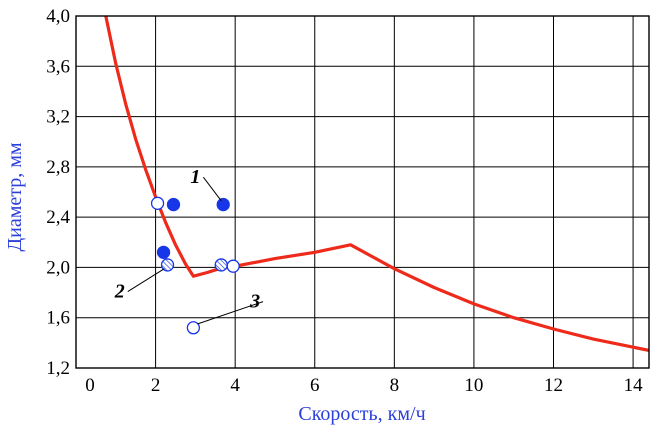 Image resolution: width=650 pixels, height=430 pixels. What do you see at coordinates (58, 267) in the screenshot?
I see `y-tick-label: 2,0` at bounding box center [58, 267].